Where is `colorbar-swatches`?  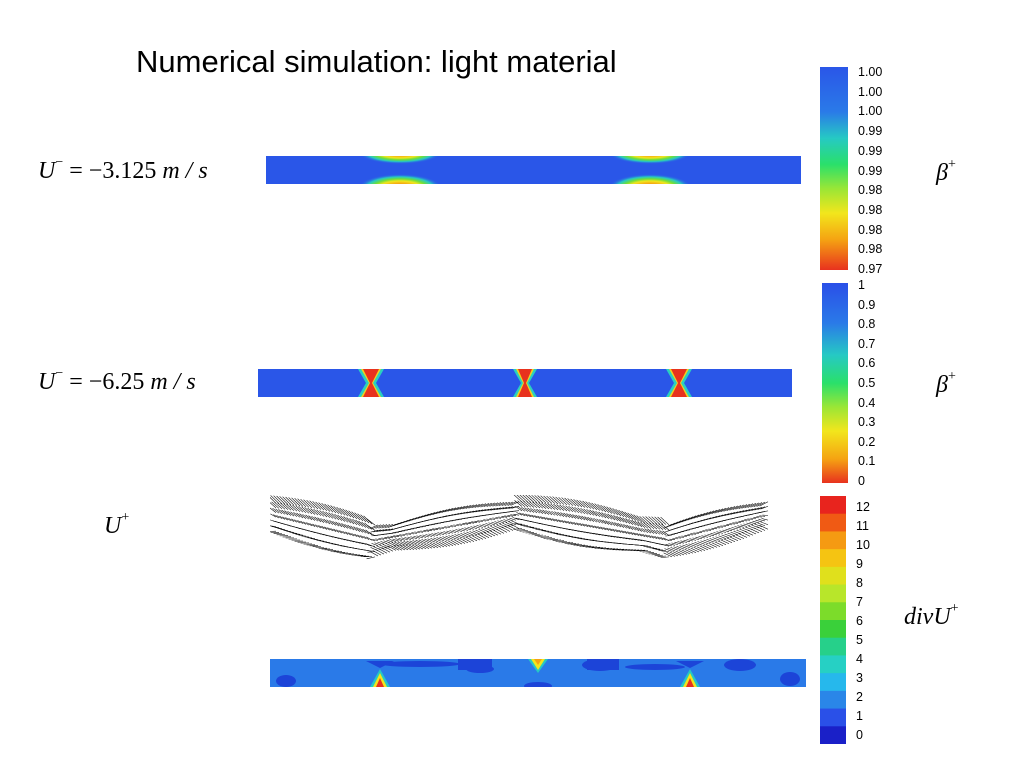
colorbar-swatches is located at coordinates (833, 620).